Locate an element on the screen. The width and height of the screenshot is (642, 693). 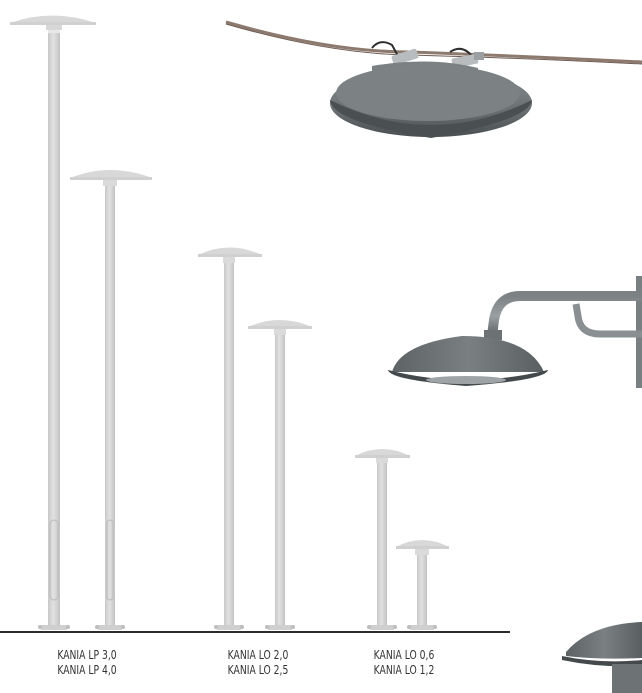
caption-line: KANIA LO 0,6 is located at coordinates (404, 654).